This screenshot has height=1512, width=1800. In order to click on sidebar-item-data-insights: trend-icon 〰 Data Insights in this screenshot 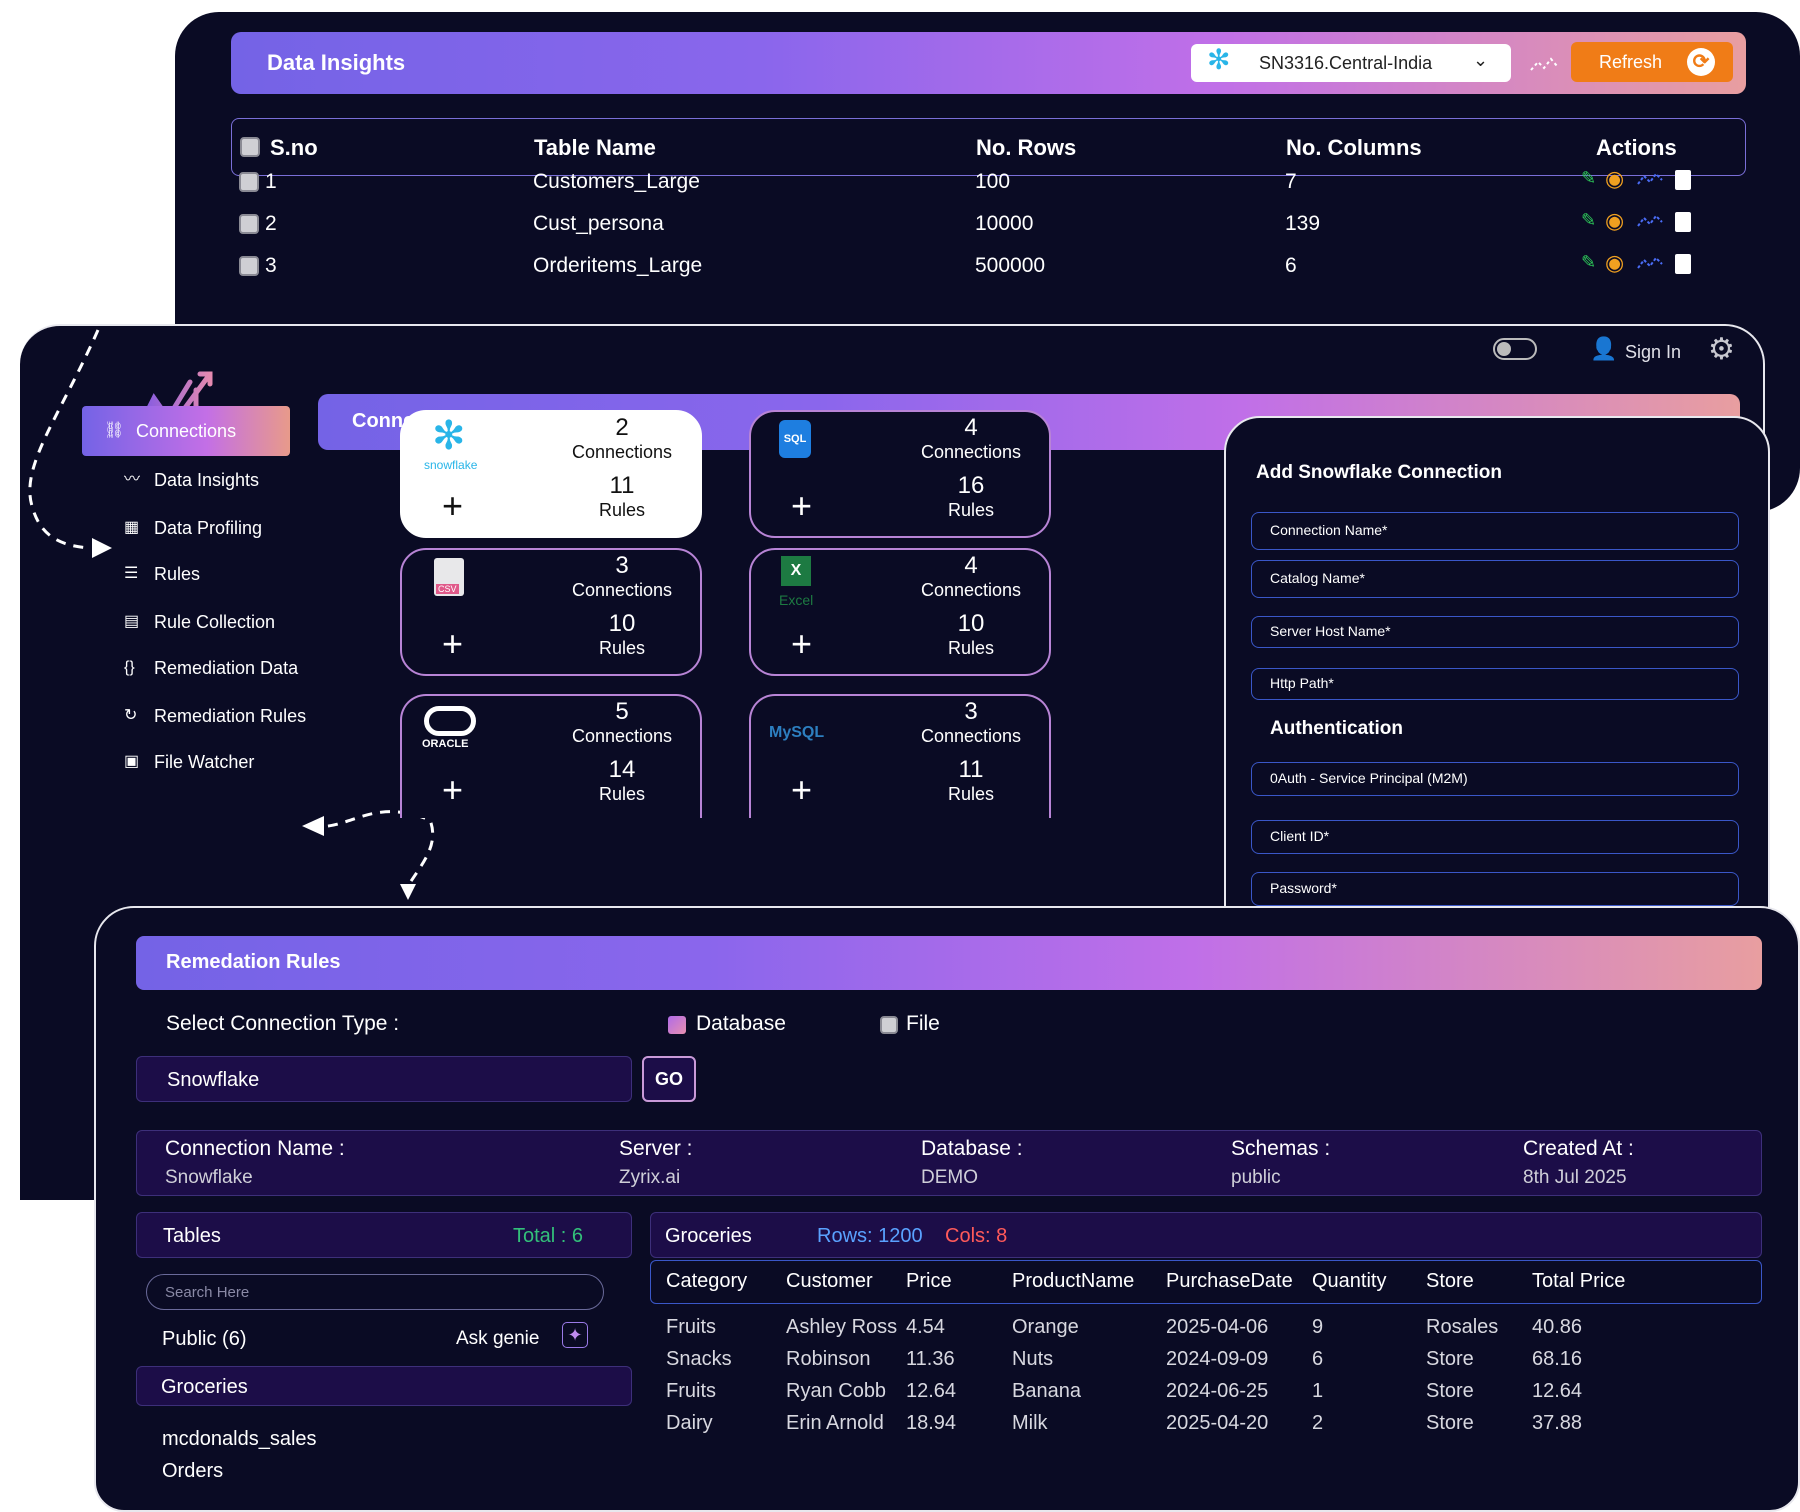, I will do `click(225, 480)`.